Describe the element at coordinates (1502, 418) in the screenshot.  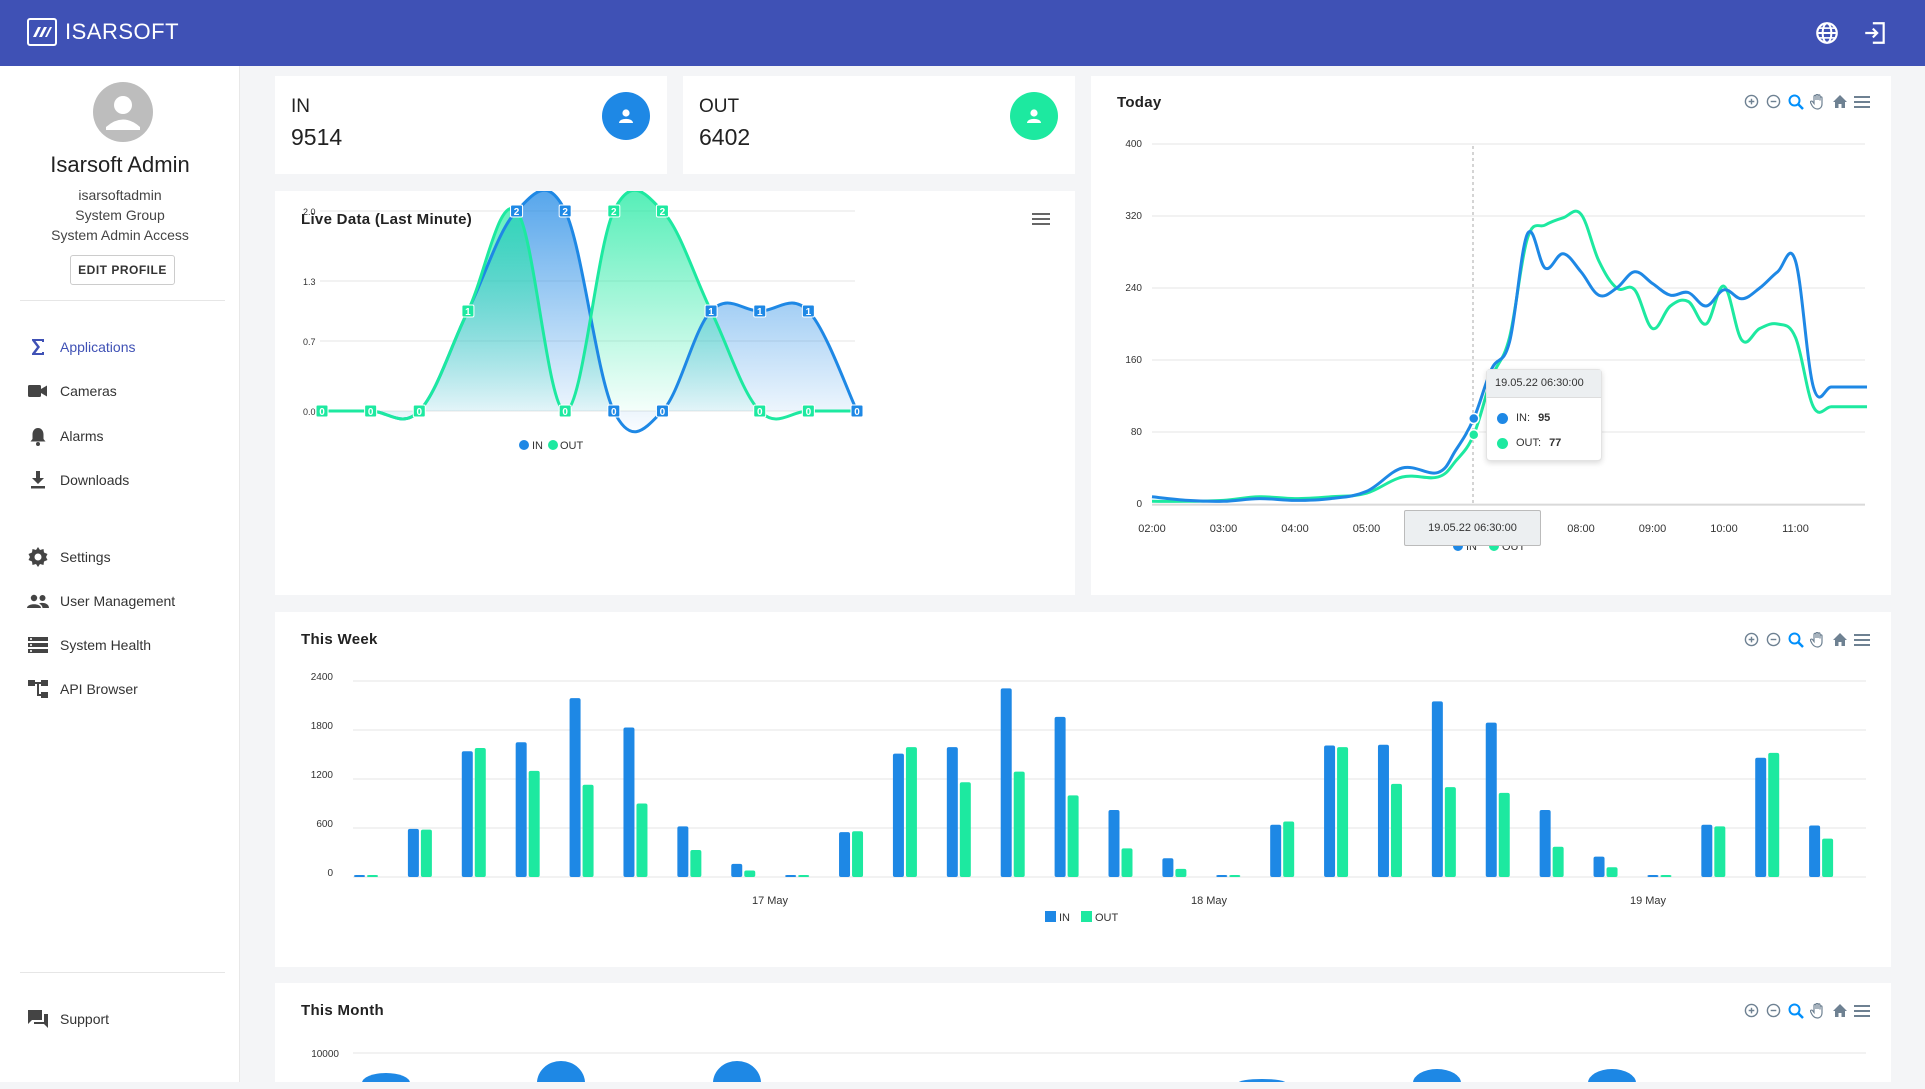
I see `tooltip-in-marker` at that location.